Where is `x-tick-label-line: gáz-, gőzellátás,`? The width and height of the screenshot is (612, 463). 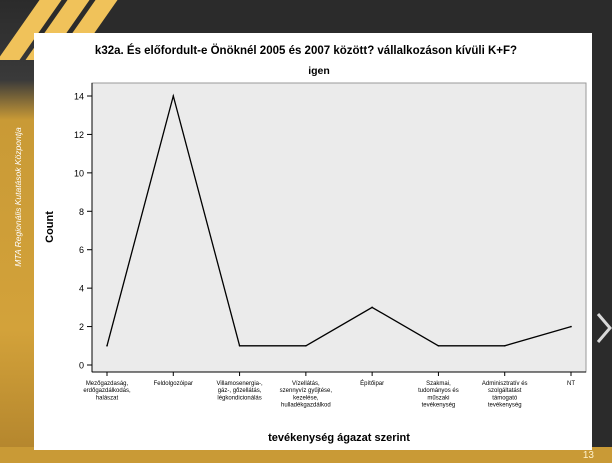
x-tick-label-line: gáz-, gőzellátás, is located at coordinates (240, 391).